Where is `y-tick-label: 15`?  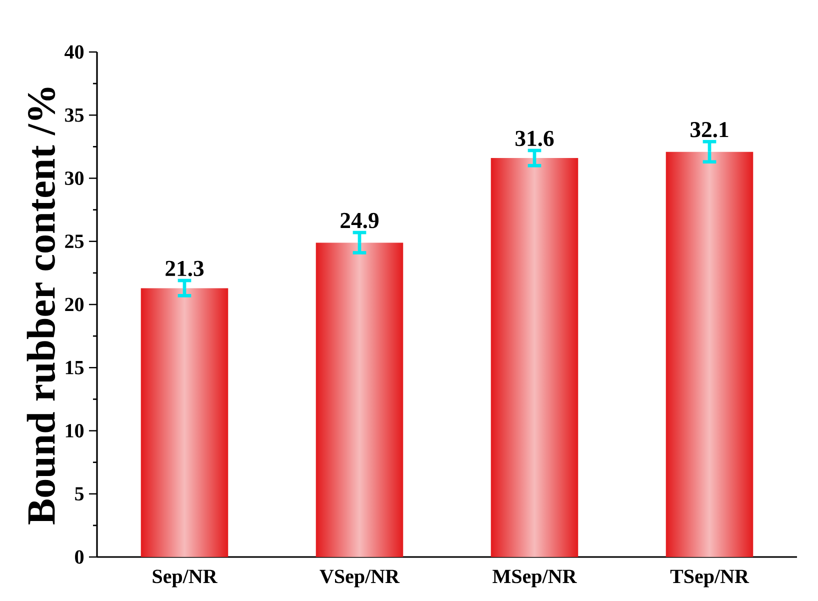 y-tick-label: 15 is located at coordinates (75, 367).